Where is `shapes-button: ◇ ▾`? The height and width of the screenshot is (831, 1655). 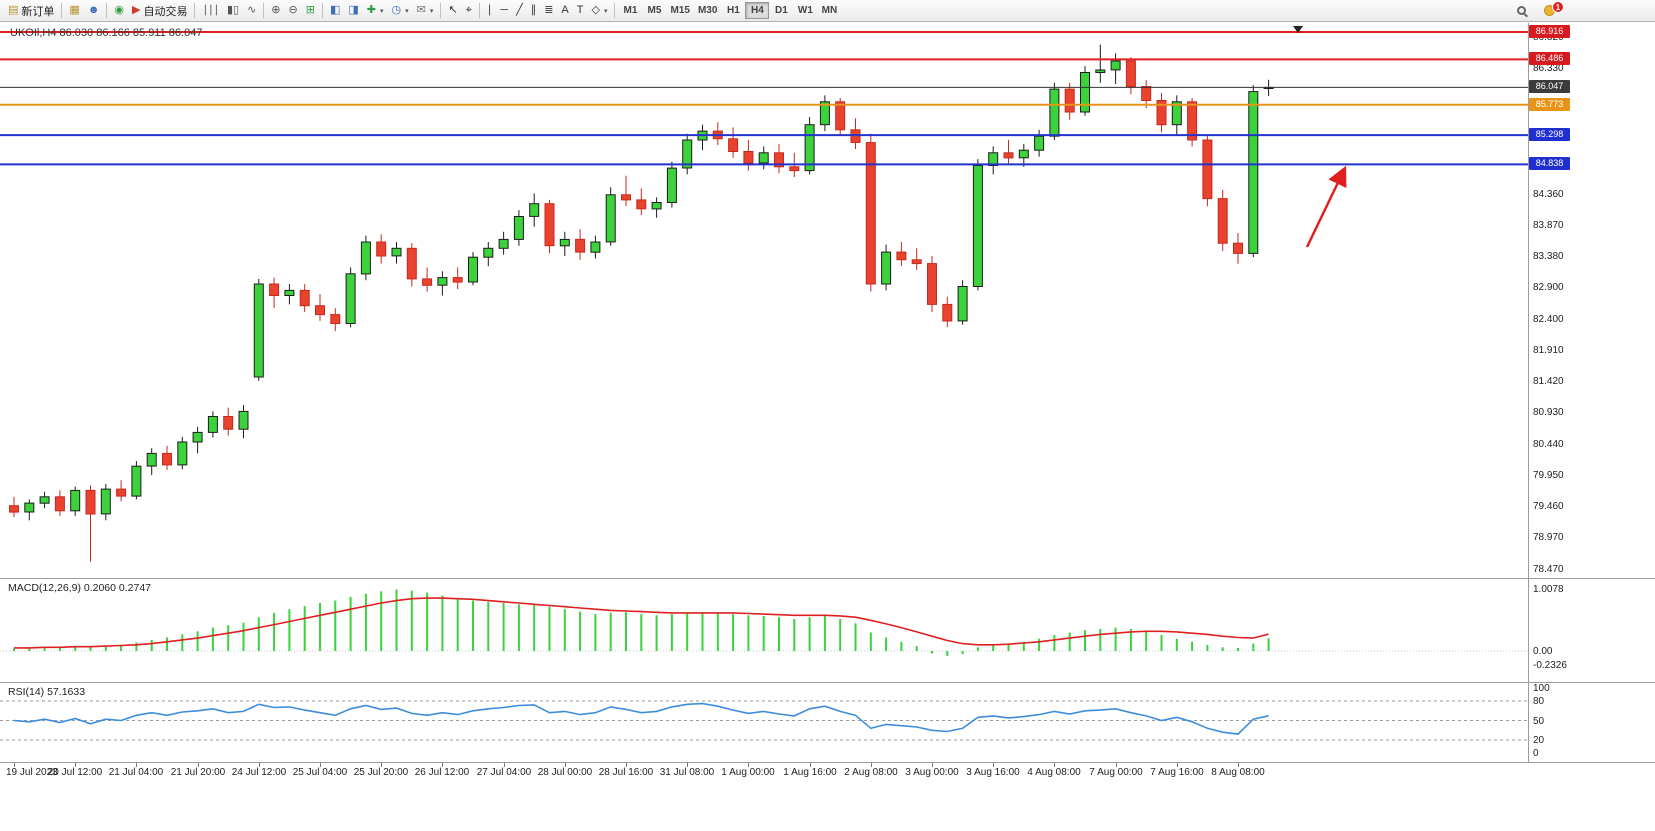 shapes-button: ◇ ▾ is located at coordinates (600, 11).